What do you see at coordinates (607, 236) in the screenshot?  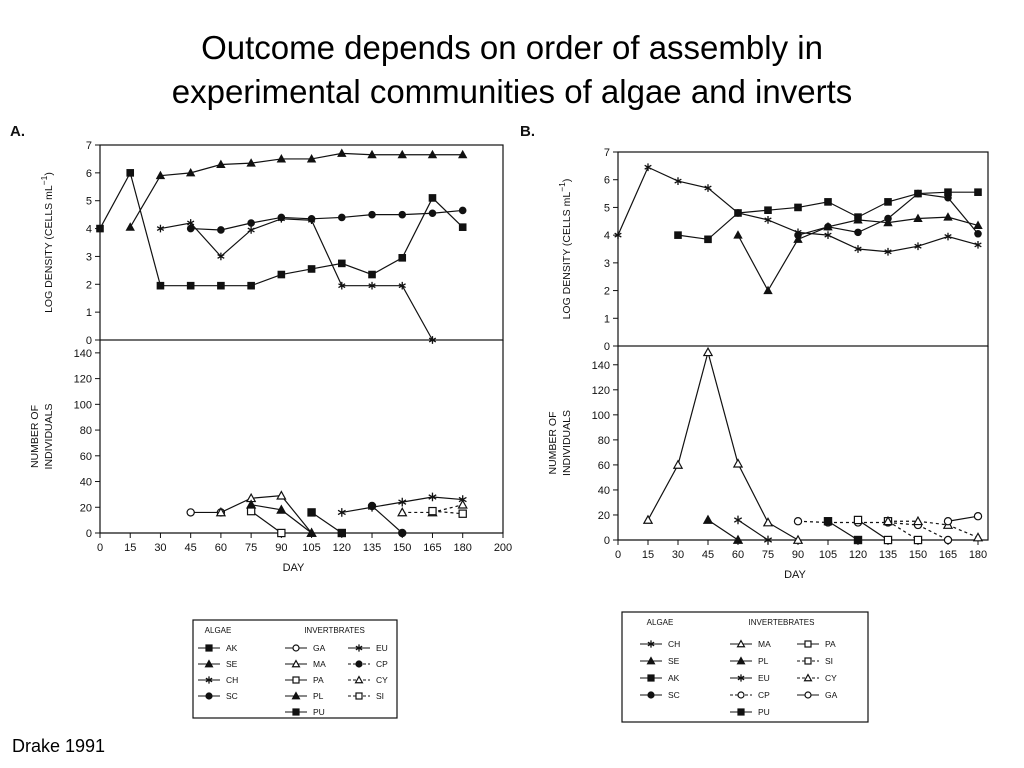 I see `y-tick-label: 4` at bounding box center [607, 236].